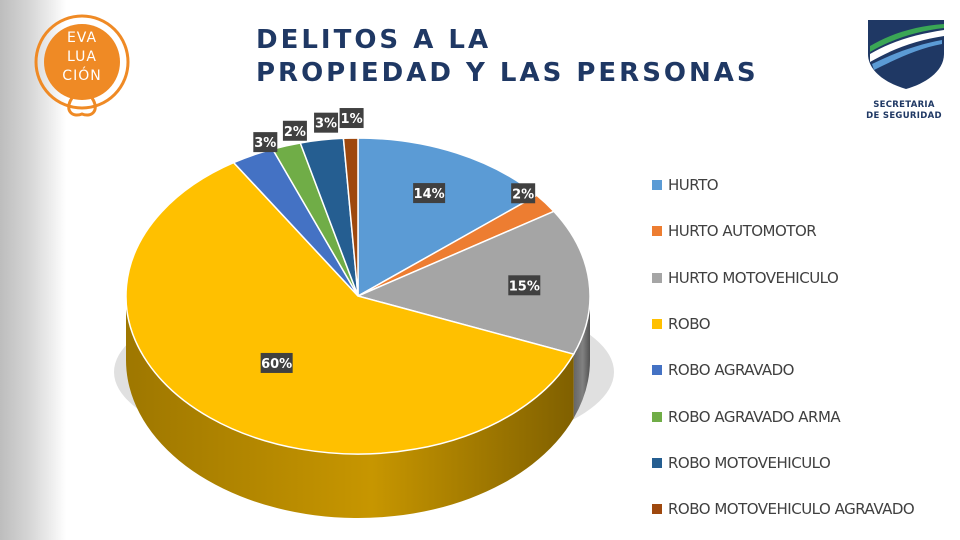 The image size is (960, 540). I want to click on legend-label: HURTO, so click(693, 185).